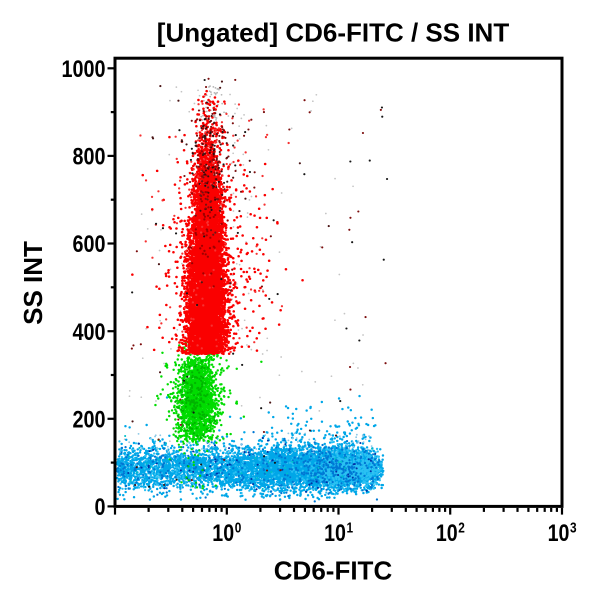 The height and width of the screenshot is (600, 600). I want to click on svg-text: SS INT, so click(33, 283).